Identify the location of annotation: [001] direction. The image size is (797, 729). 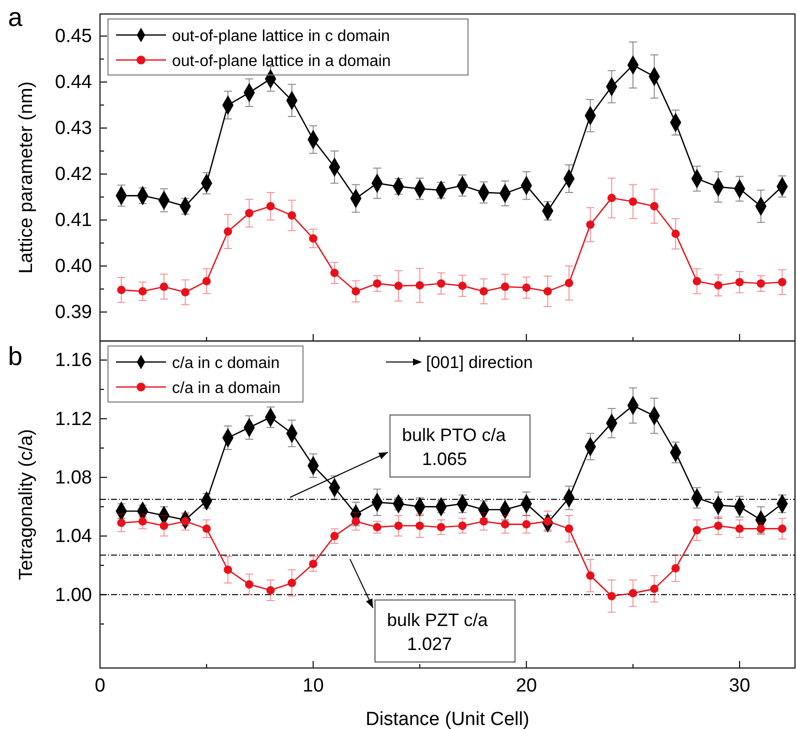
(479, 362).